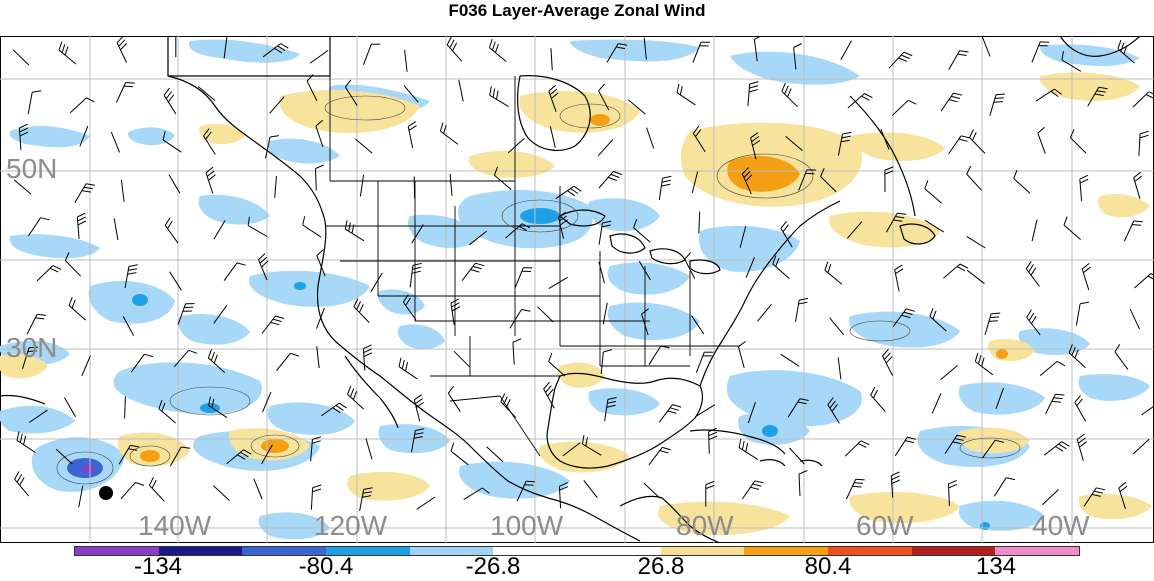 The image size is (1154, 581). What do you see at coordinates (661, 567) in the screenshot?
I see `colorbar-tick-pos27: 26.8` at bounding box center [661, 567].